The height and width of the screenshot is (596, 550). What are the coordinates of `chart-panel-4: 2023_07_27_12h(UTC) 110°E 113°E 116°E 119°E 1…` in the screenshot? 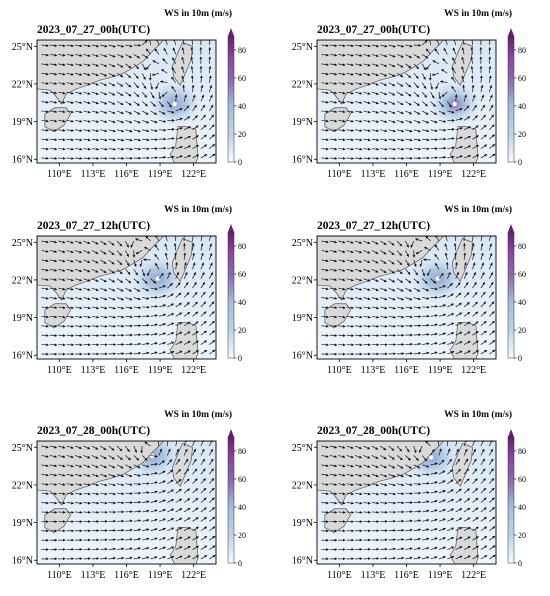 It's located at (409, 290).